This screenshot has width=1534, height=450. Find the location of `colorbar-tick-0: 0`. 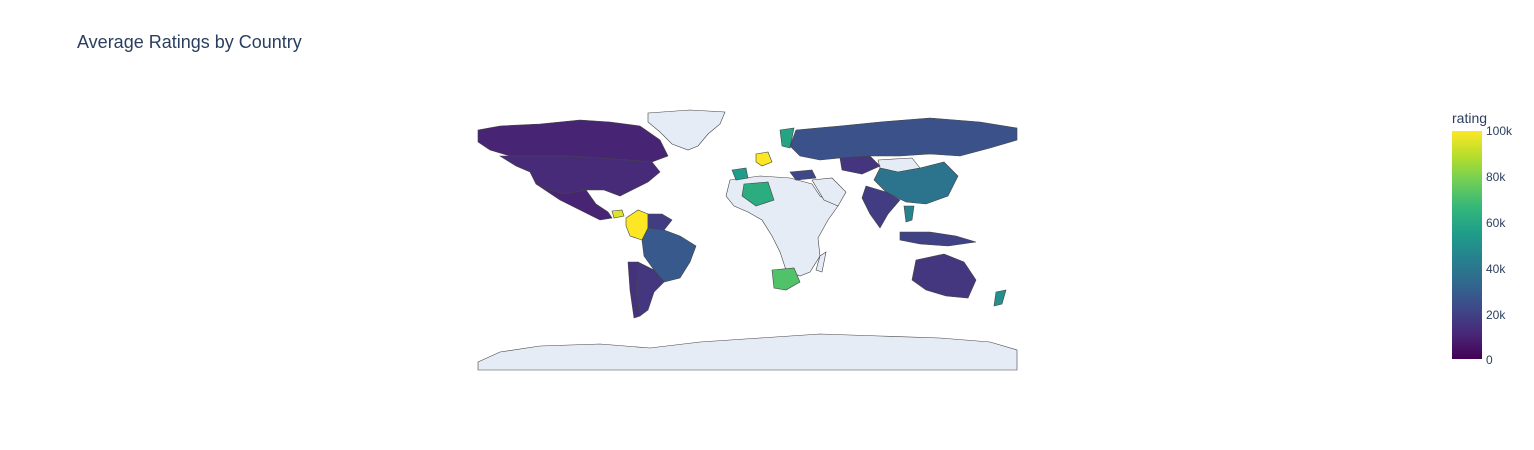

colorbar-tick-0: 0 is located at coordinates (1489, 360).